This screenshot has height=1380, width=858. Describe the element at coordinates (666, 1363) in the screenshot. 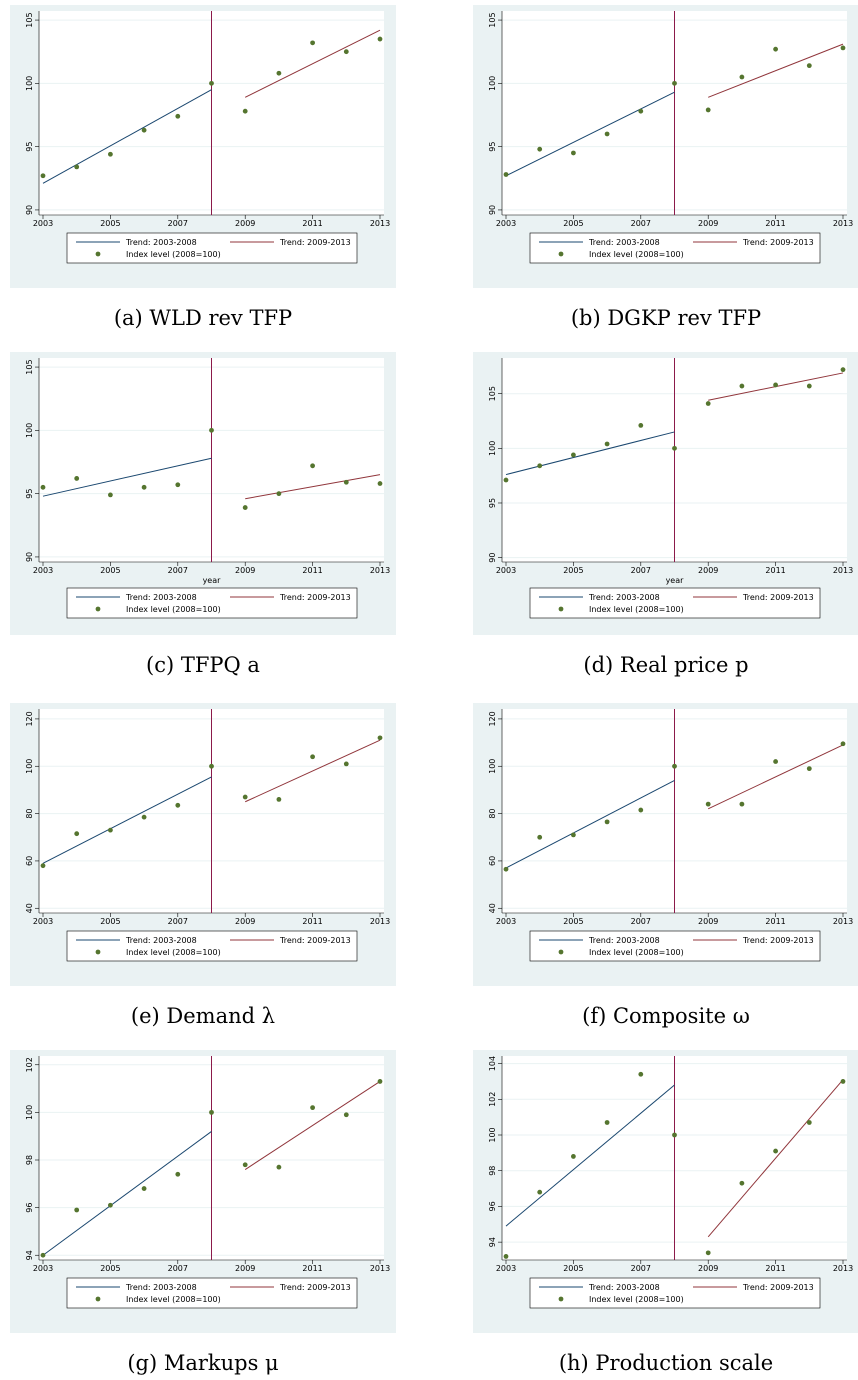

I see `caption: (h) Production scale` at that location.